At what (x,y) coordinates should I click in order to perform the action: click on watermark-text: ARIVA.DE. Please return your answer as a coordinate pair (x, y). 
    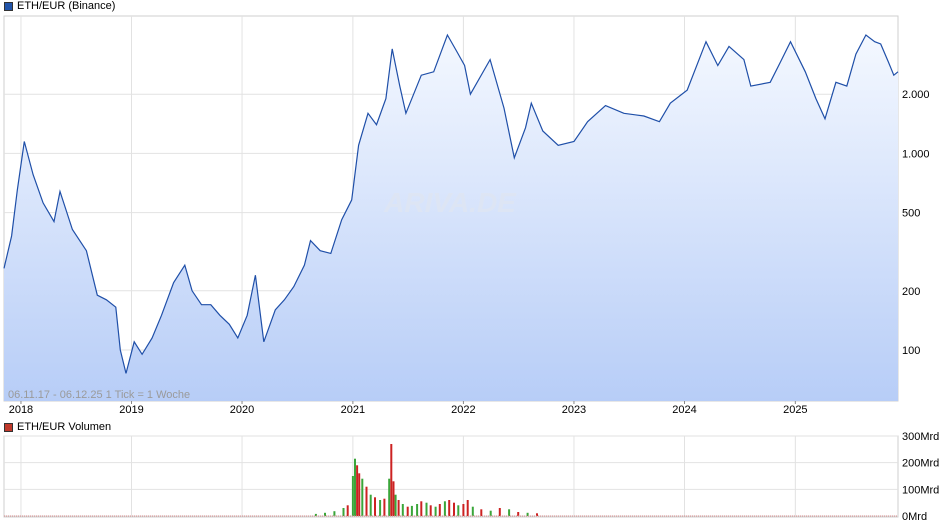
    Looking at the image, I should click on (450, 202).